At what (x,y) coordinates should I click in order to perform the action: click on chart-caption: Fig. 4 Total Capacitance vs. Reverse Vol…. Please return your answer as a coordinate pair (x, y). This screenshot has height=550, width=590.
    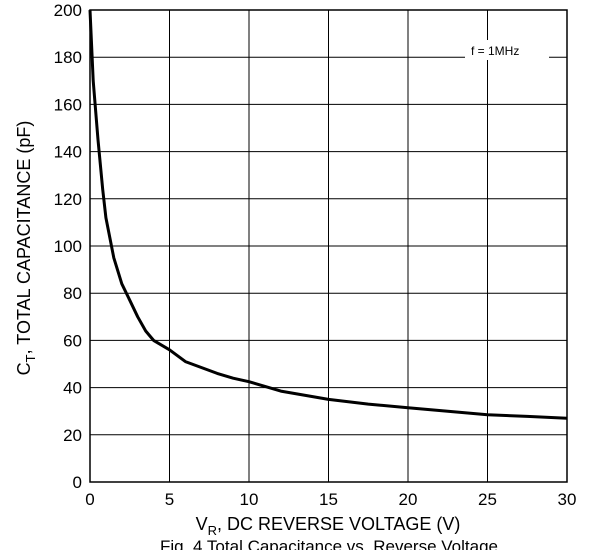
    Looking at the image, I should click on (329, 543).